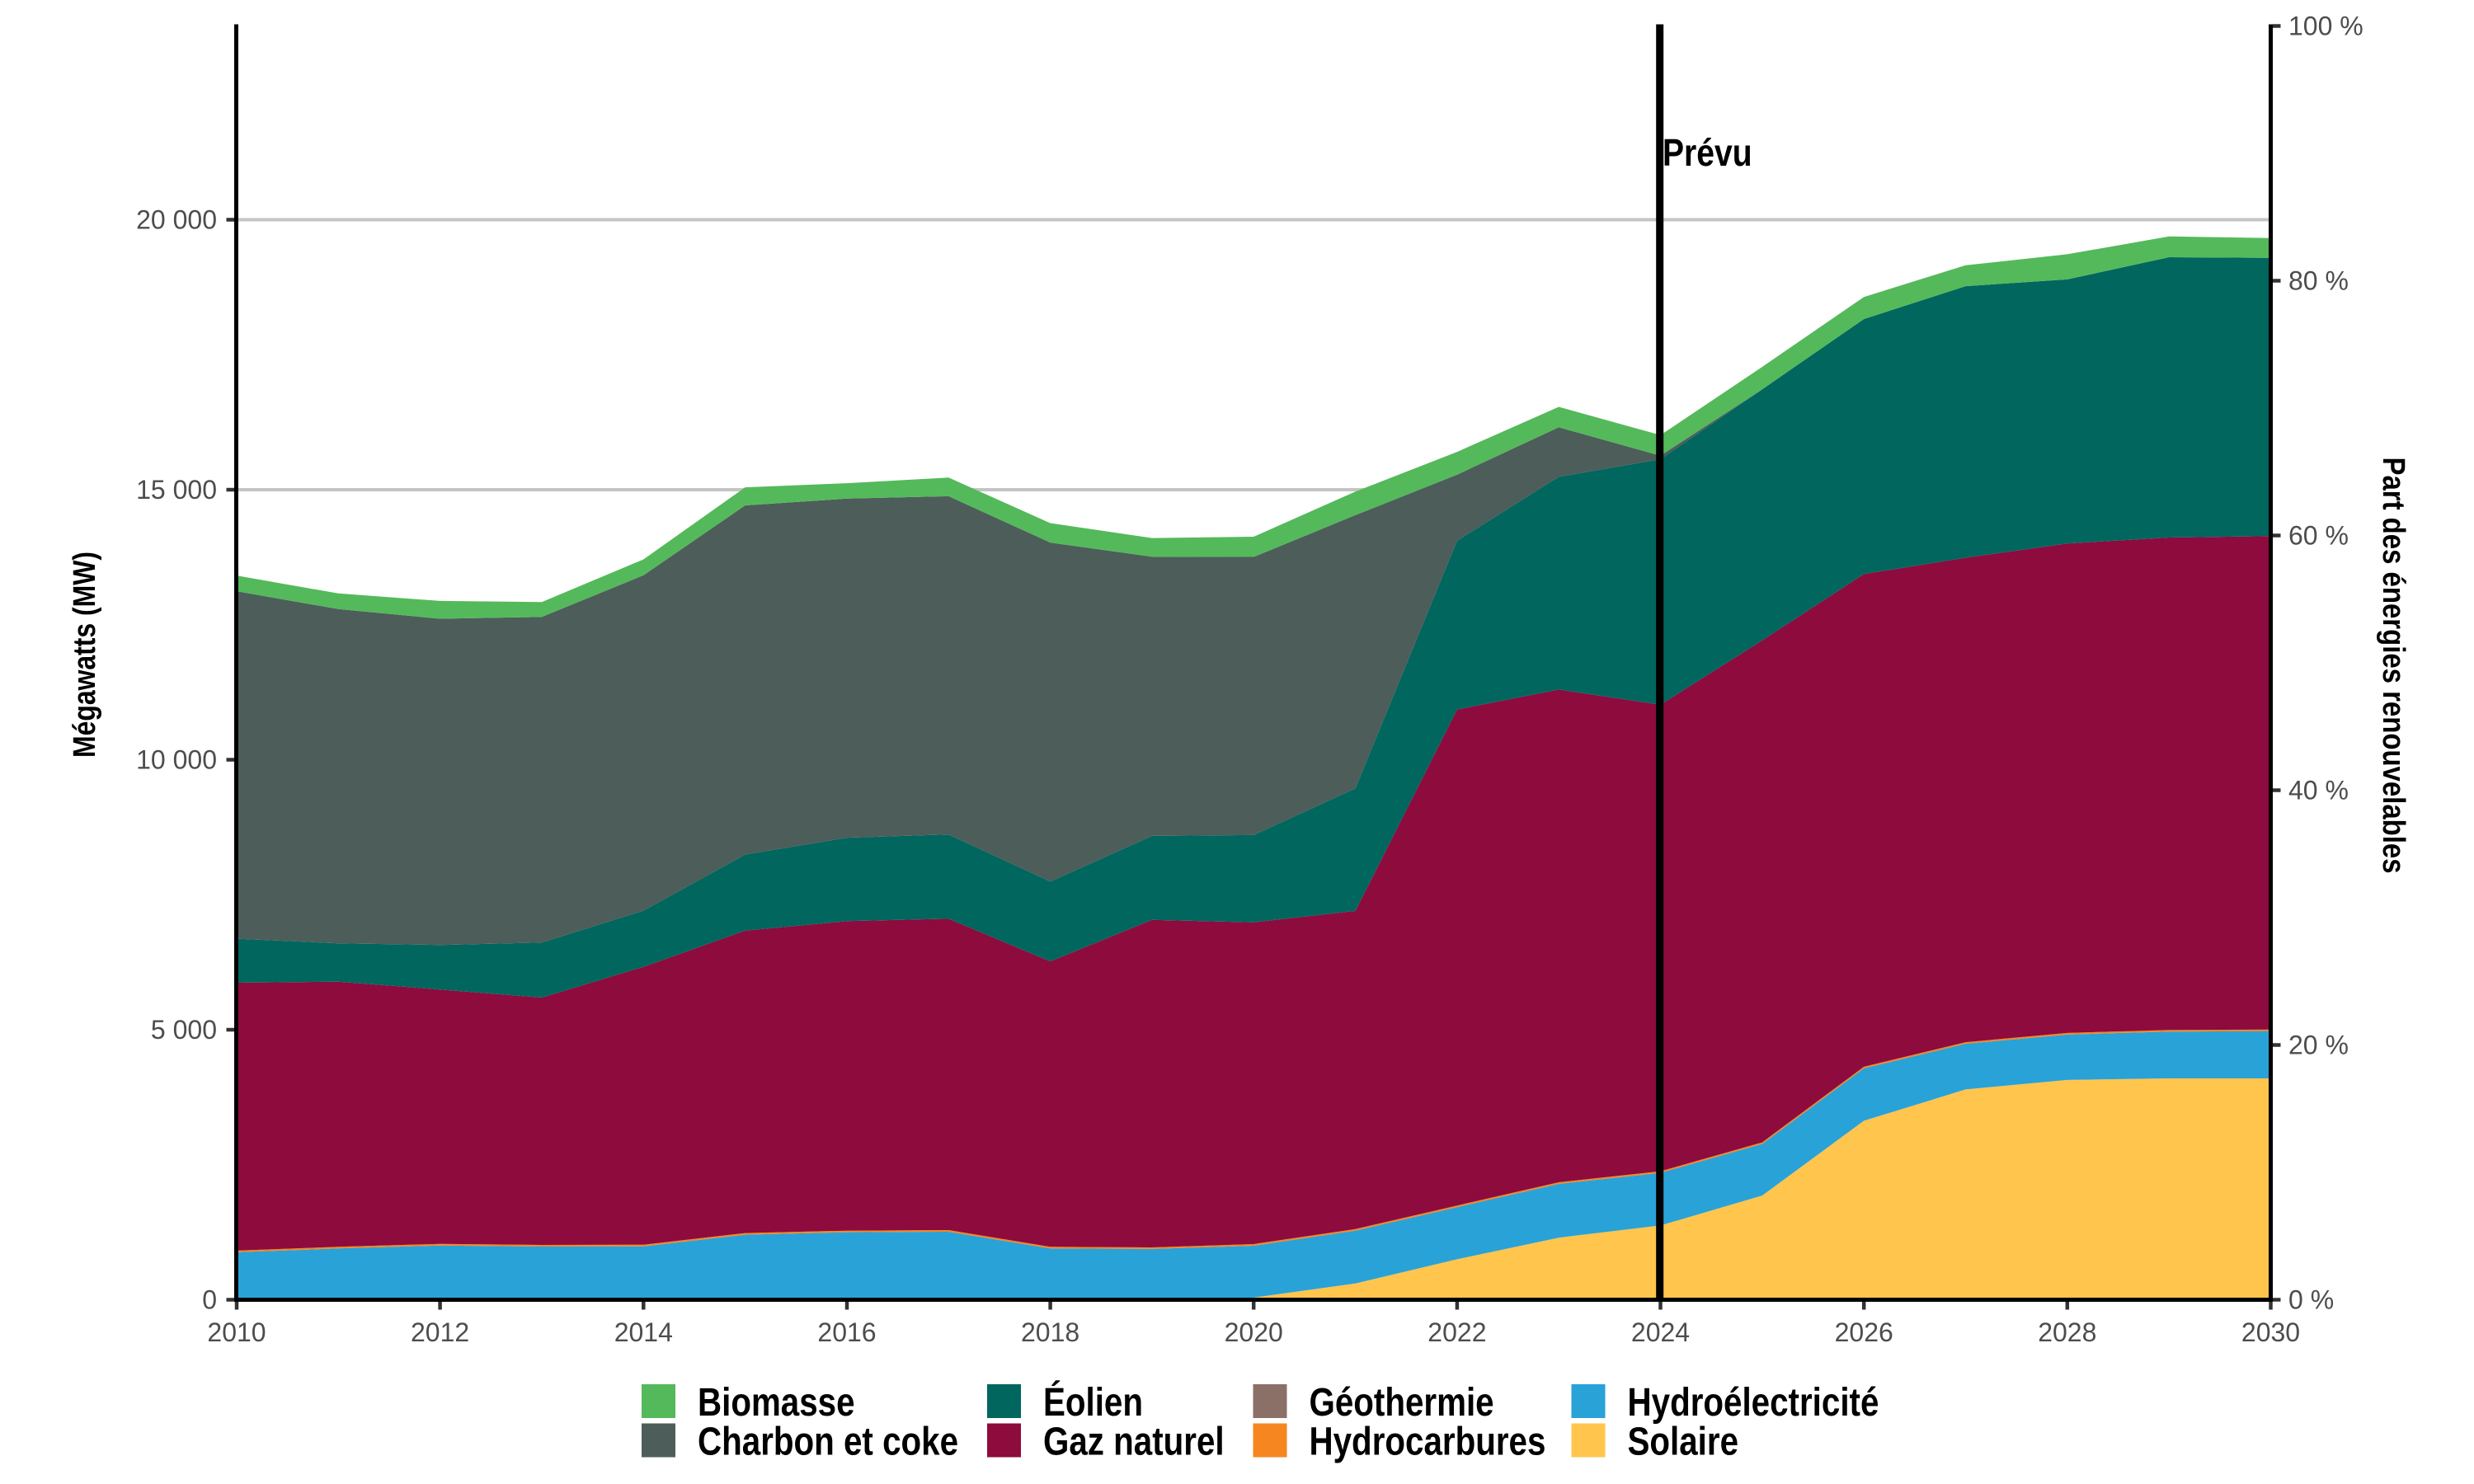 The height and width of the screenshot is (1484, 2474). Describe the element at coordinates (2318, 281) in the screenshot. I see `svg-text: 80 %` at that location.